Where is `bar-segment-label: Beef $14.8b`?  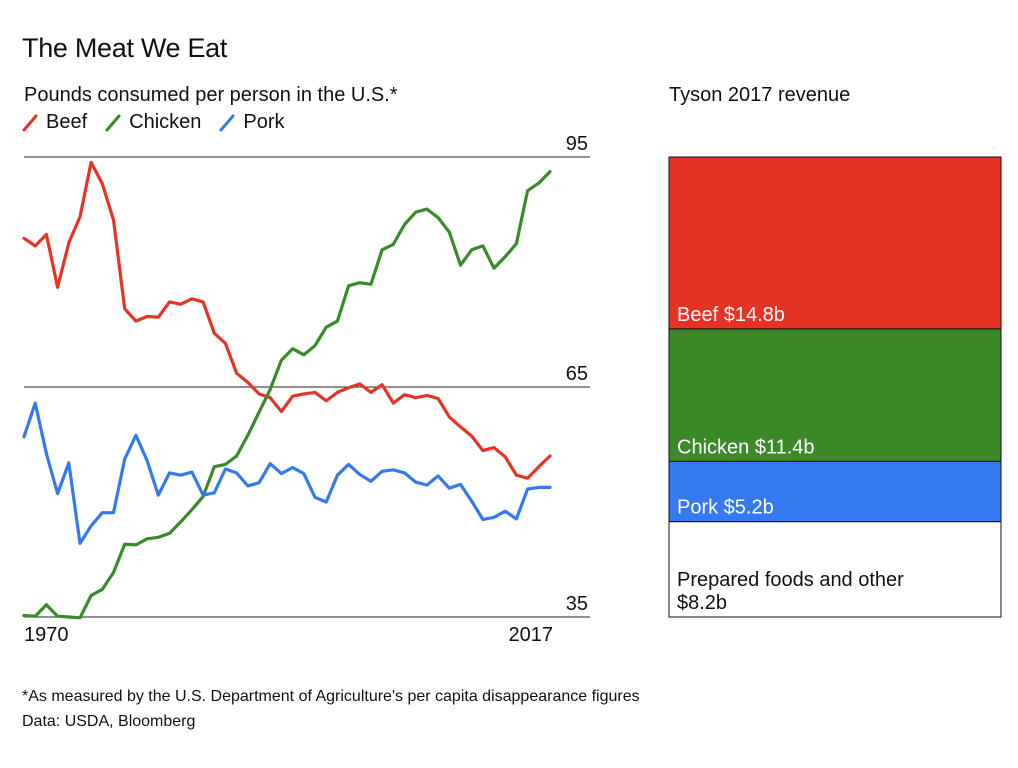
bar-segment-label: Beef $14.8b is located at coordinates (731, 315).